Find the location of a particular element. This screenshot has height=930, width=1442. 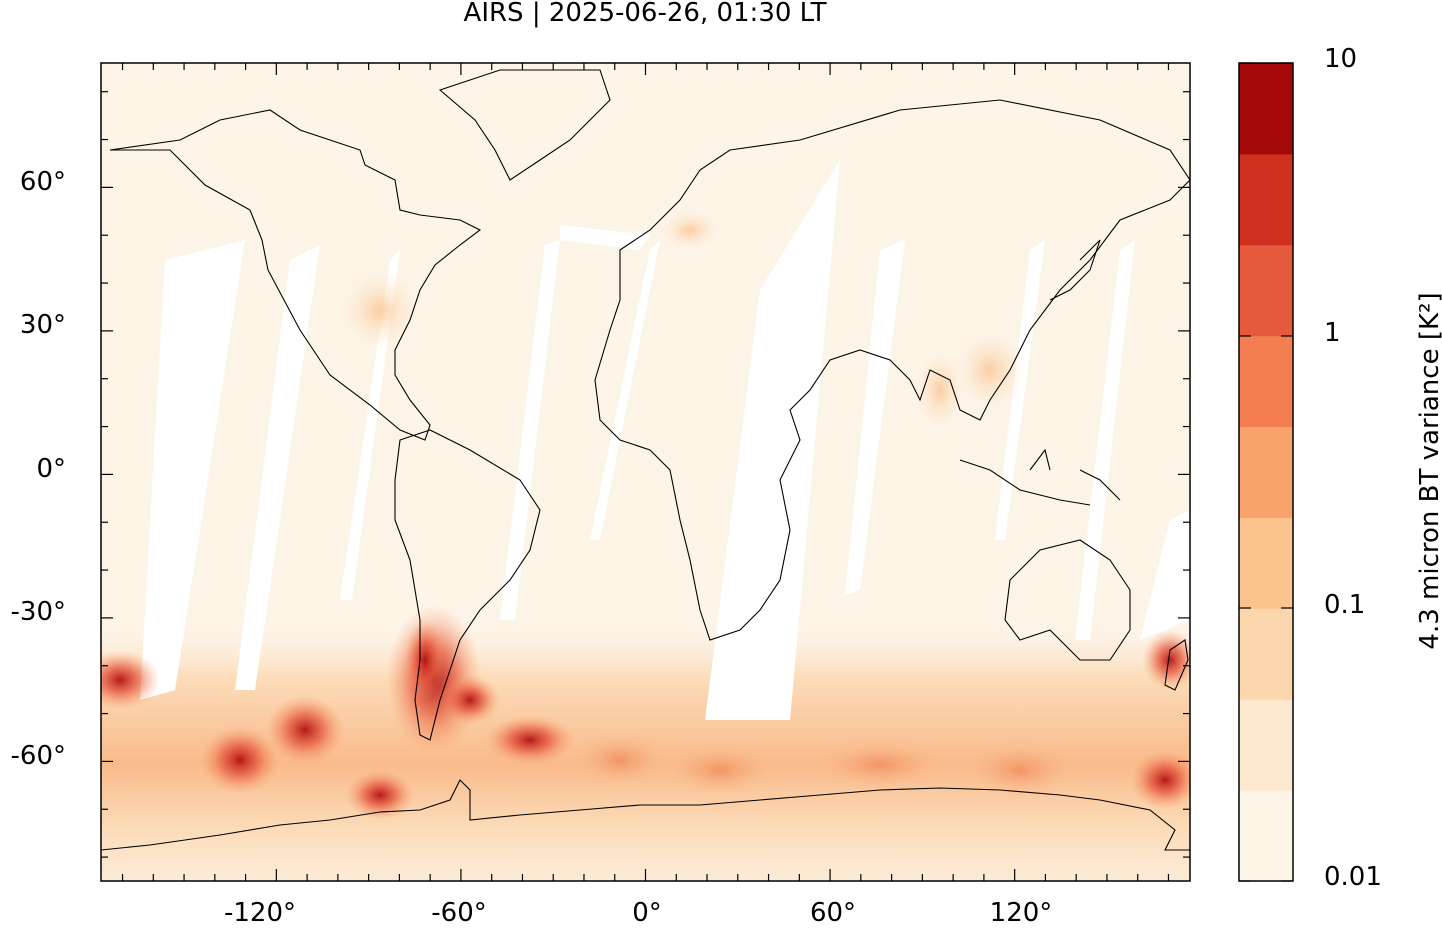

coast-antarctica is located at coordinates (645, 815).